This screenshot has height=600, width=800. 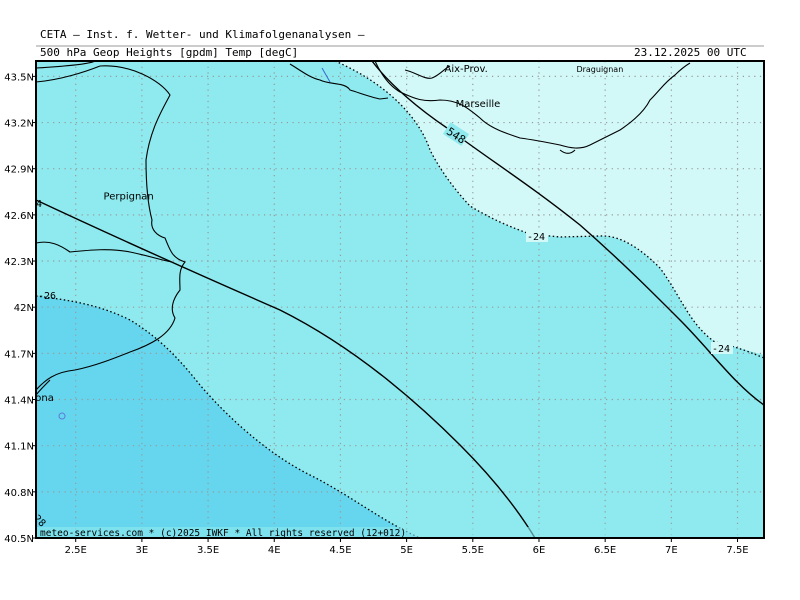 What do you see at coordinates (76, 550) in the screenshot?
I see `tick-label-lon: 2.5E` at bounding box center [76, 550].